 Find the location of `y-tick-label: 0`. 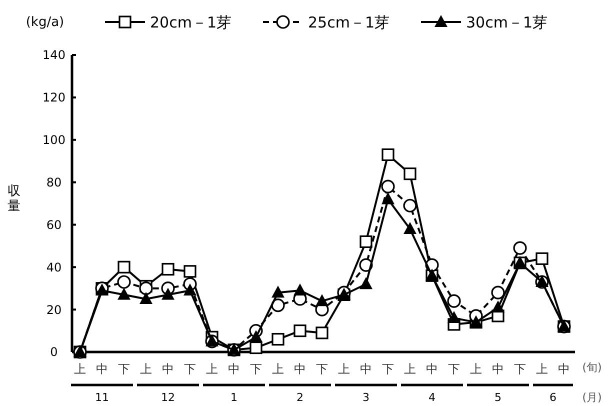

y-tick-label: 0 is located at coordinates (54, 352).